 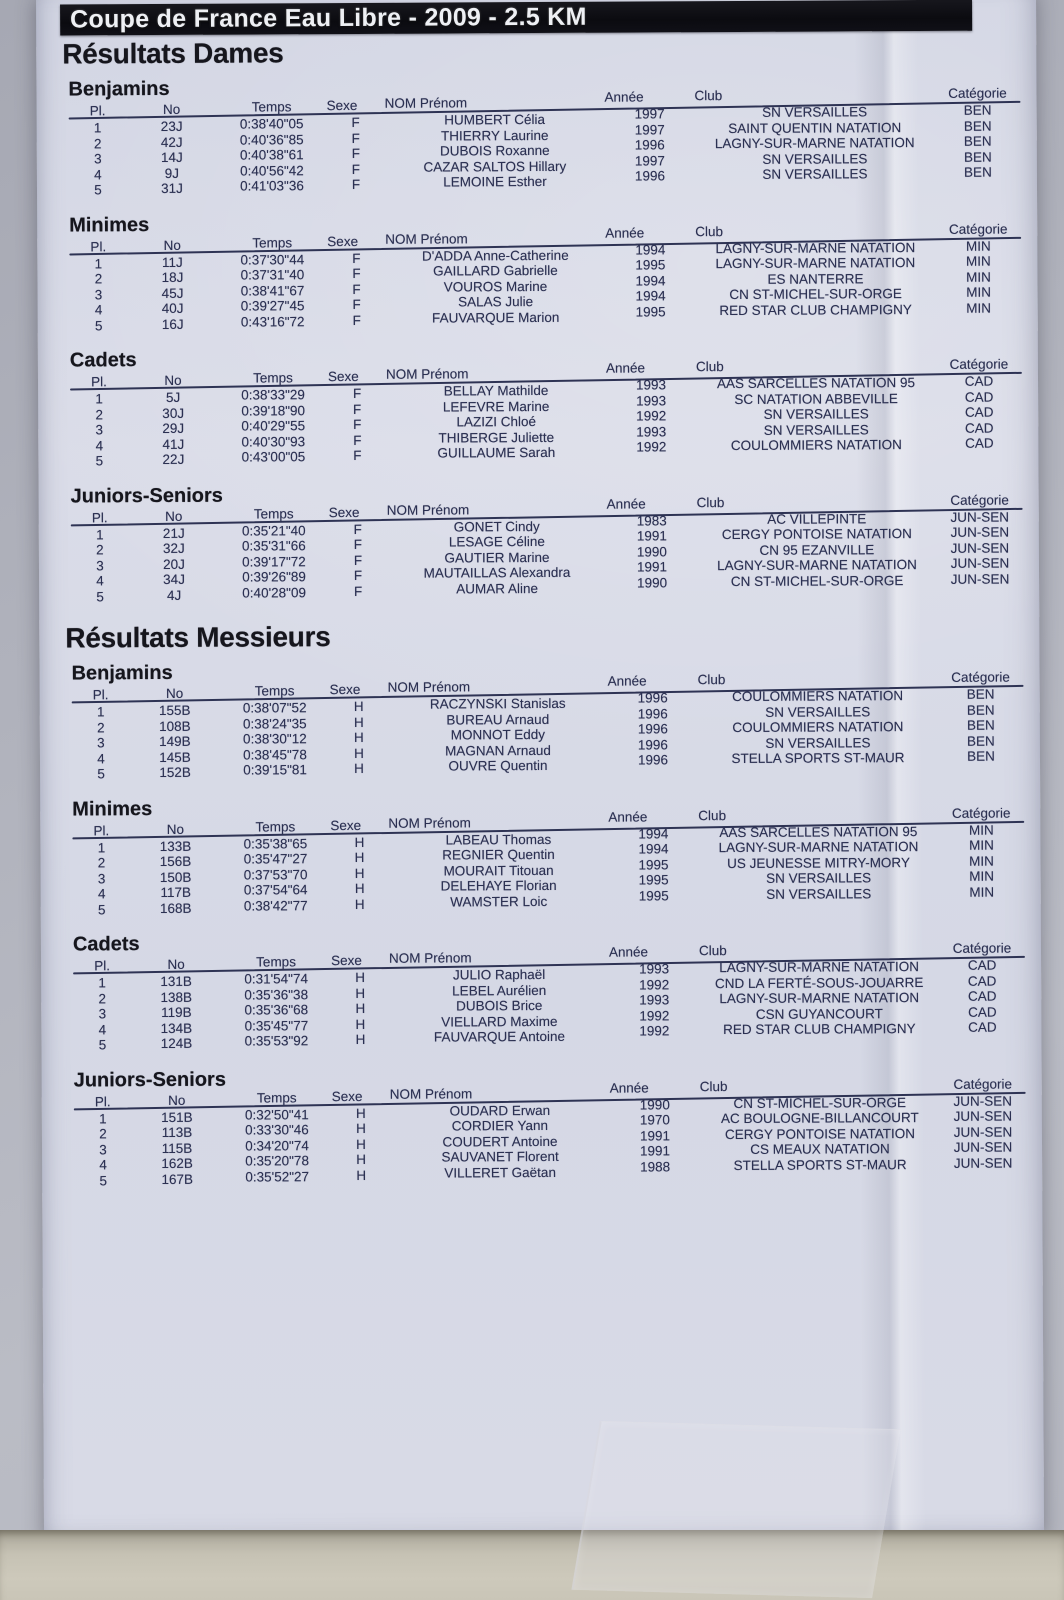 I want to click on table-cell-temps: 0:37'54"64, so click(x=275, y=890).